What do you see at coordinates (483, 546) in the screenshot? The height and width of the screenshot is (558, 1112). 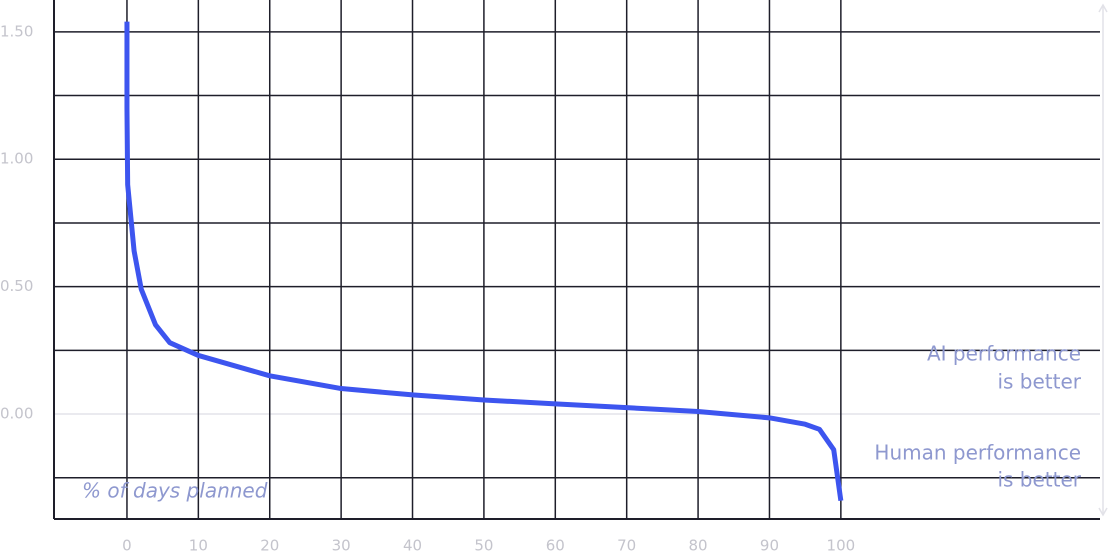 I see `x-tick-label: 50` at bounding box center [483, 546].